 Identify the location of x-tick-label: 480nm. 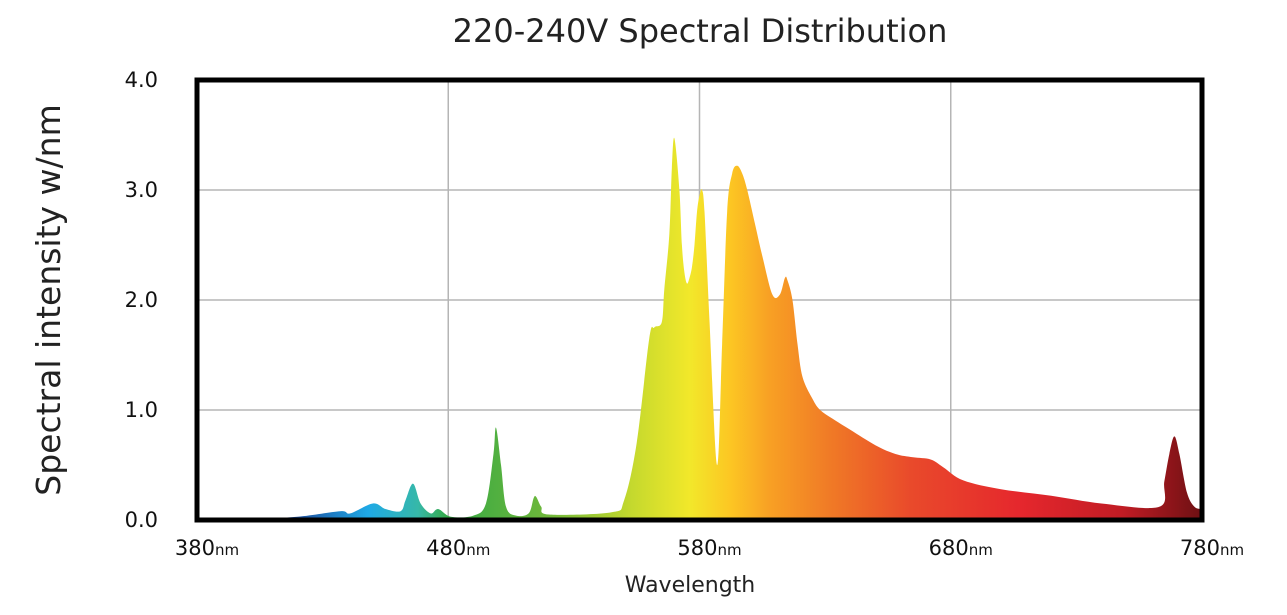
(458, 548).